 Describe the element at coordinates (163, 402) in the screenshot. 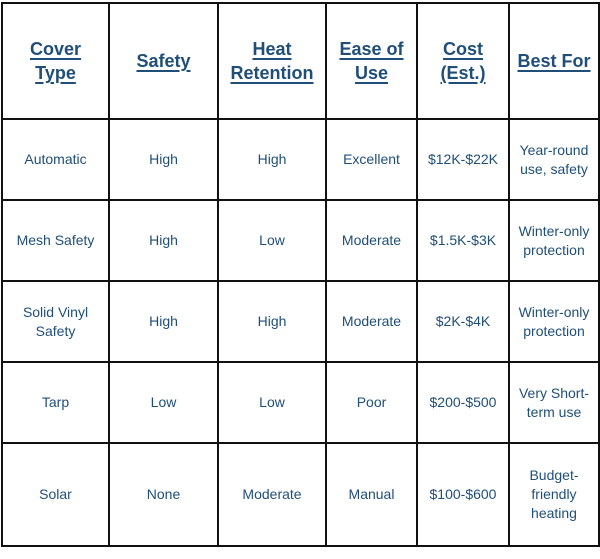

I see `cell-safety: Low` at that location.